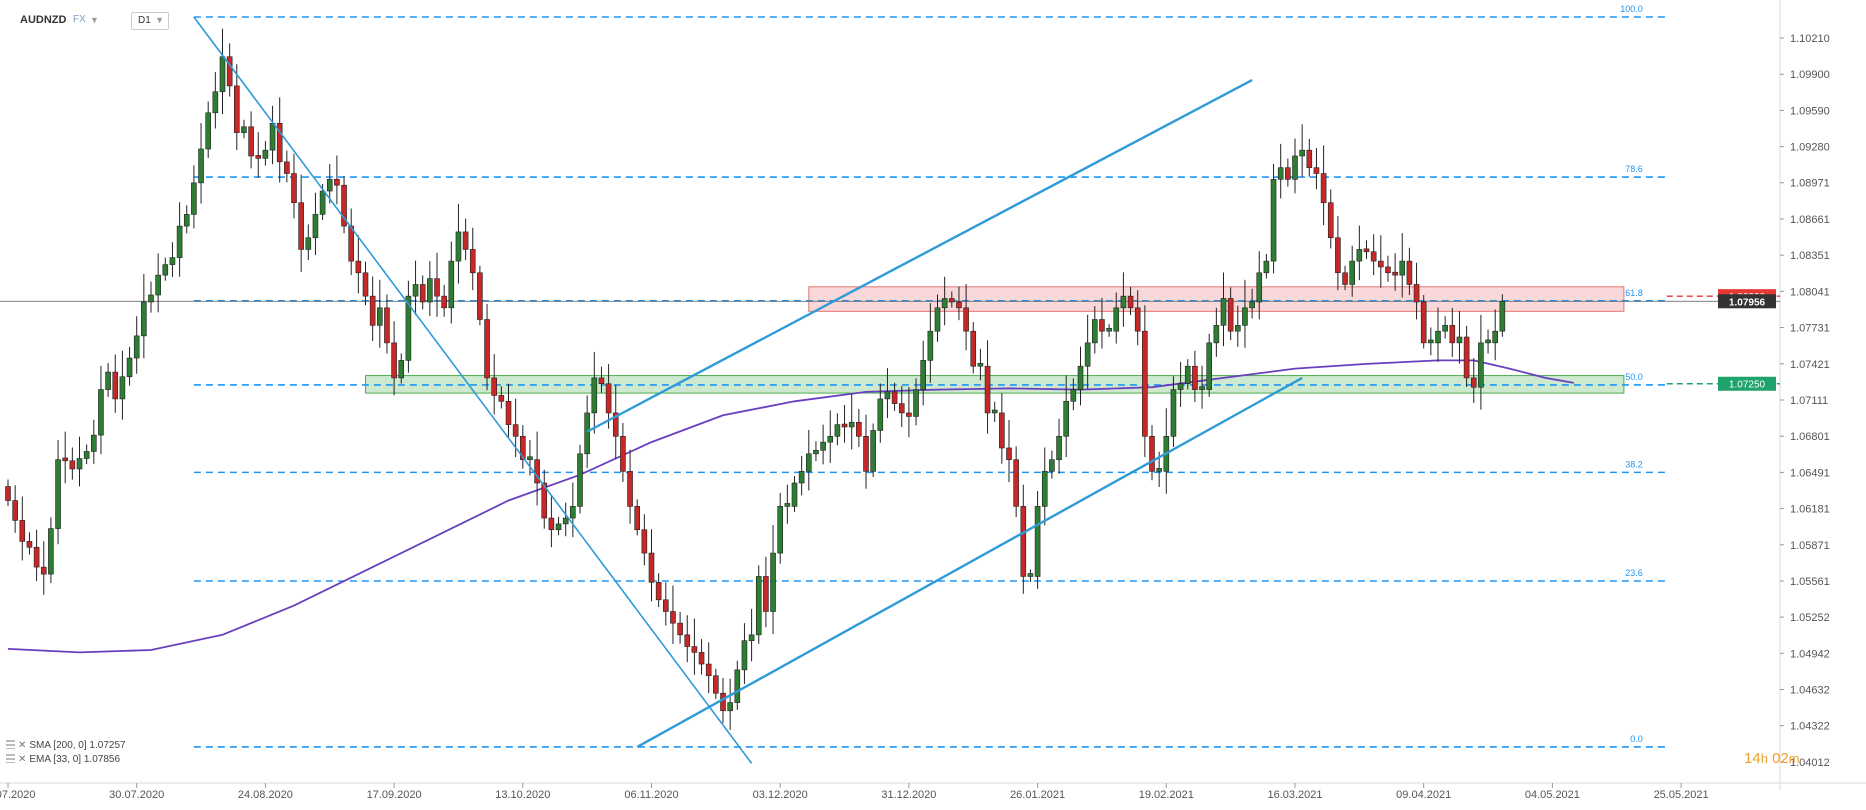 The height and width of the screenshot is (810, 1866). I want to click on indicator-sma: ✕ SMA [200, 0] 1.07257, so click(66, 745).